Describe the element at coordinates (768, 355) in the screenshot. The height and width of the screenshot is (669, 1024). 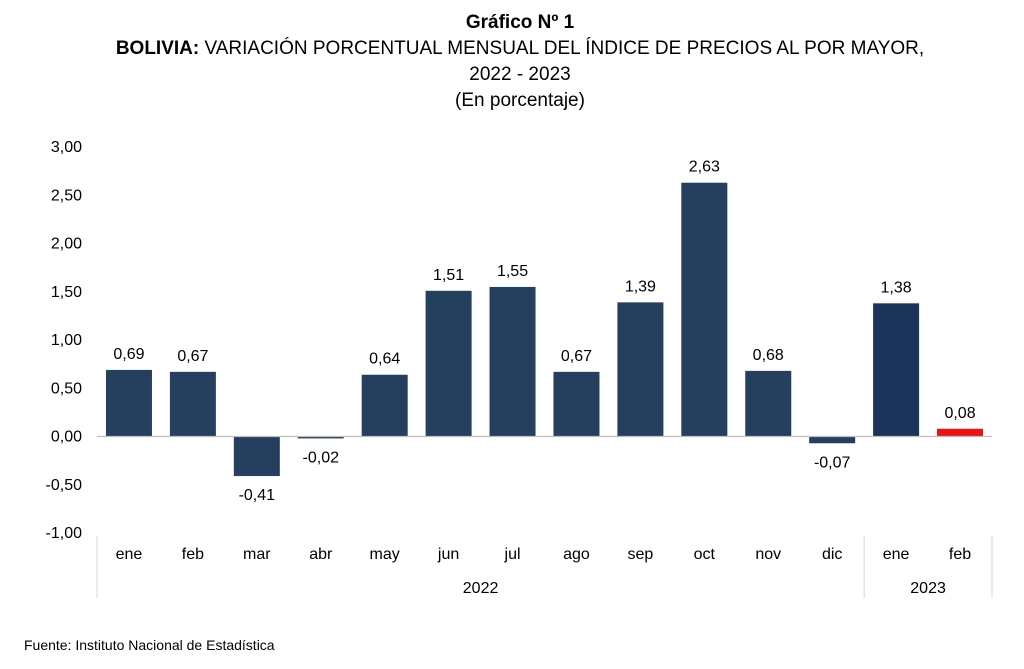
I see `data-label: 0,68` at that location.